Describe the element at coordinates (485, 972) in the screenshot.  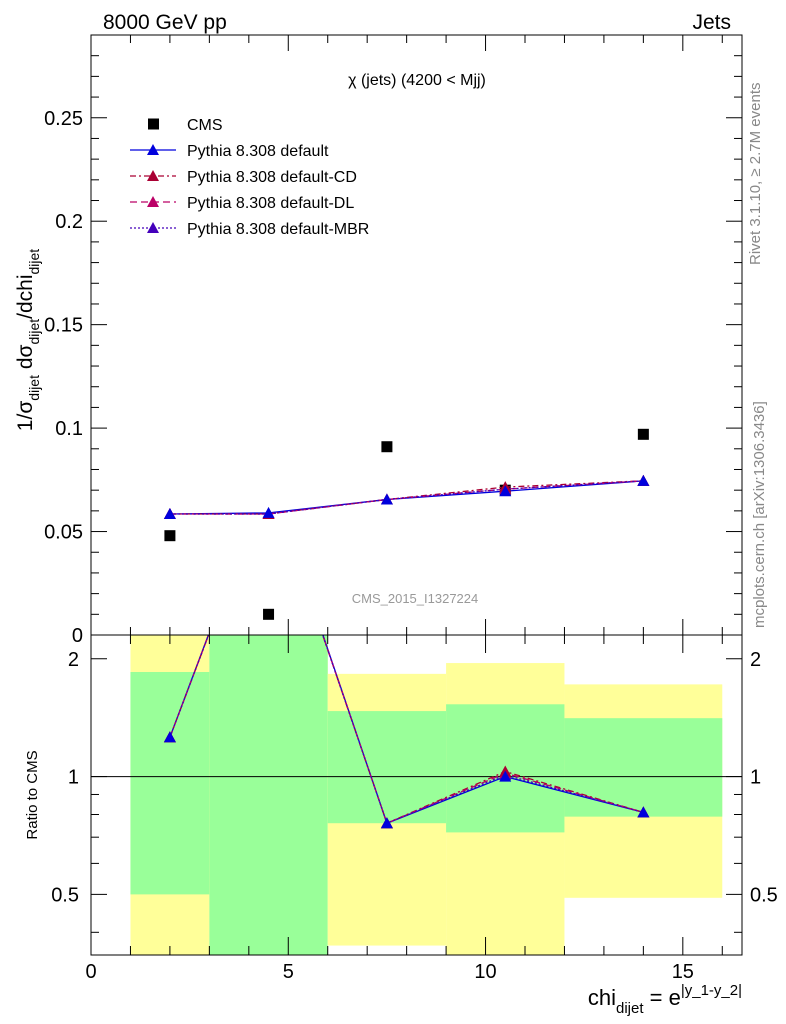
I see `x-tick-label: 10` at that location.